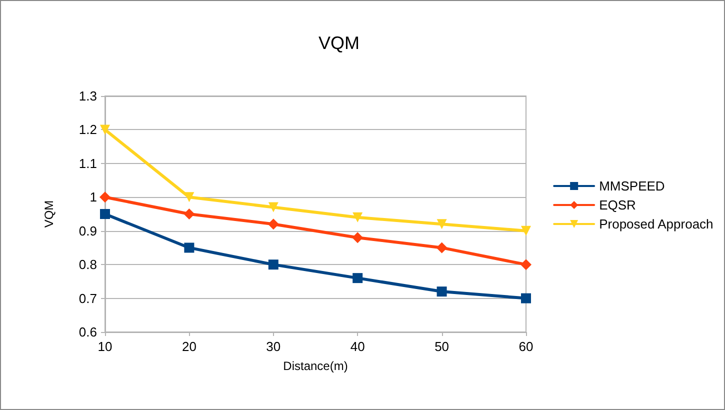  I want to click on x-tick-label: 50, so click(442, 346).